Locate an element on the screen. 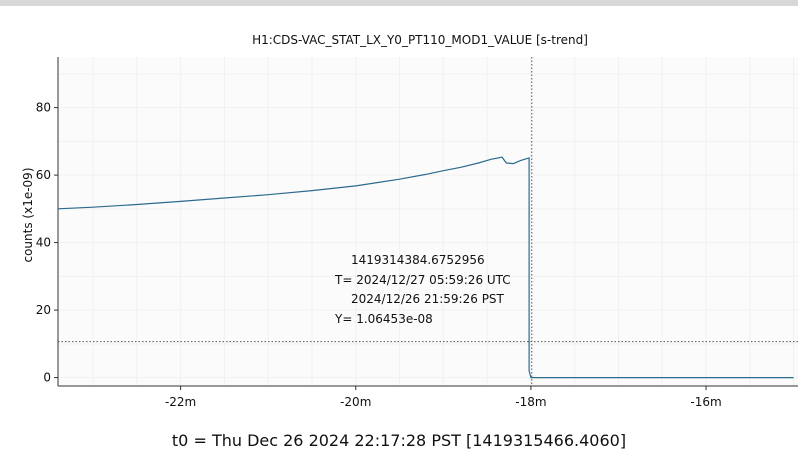 The width and height of the screenshot is (798, 461). x-tick-label: -22m is located at coordinates (180, 402).